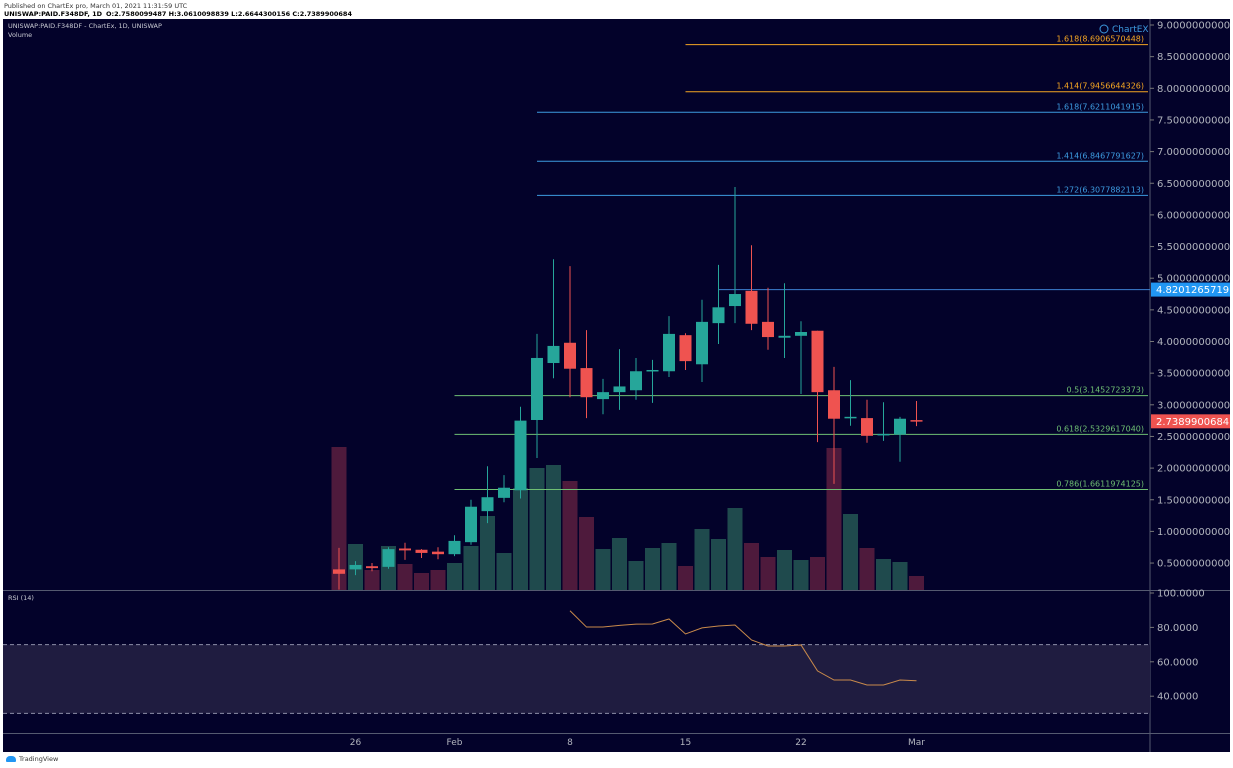  What do you see at coordinates (356, 743) in the screenshot?
I see `time-tick-label: 26` at bounding box center [356, 743].